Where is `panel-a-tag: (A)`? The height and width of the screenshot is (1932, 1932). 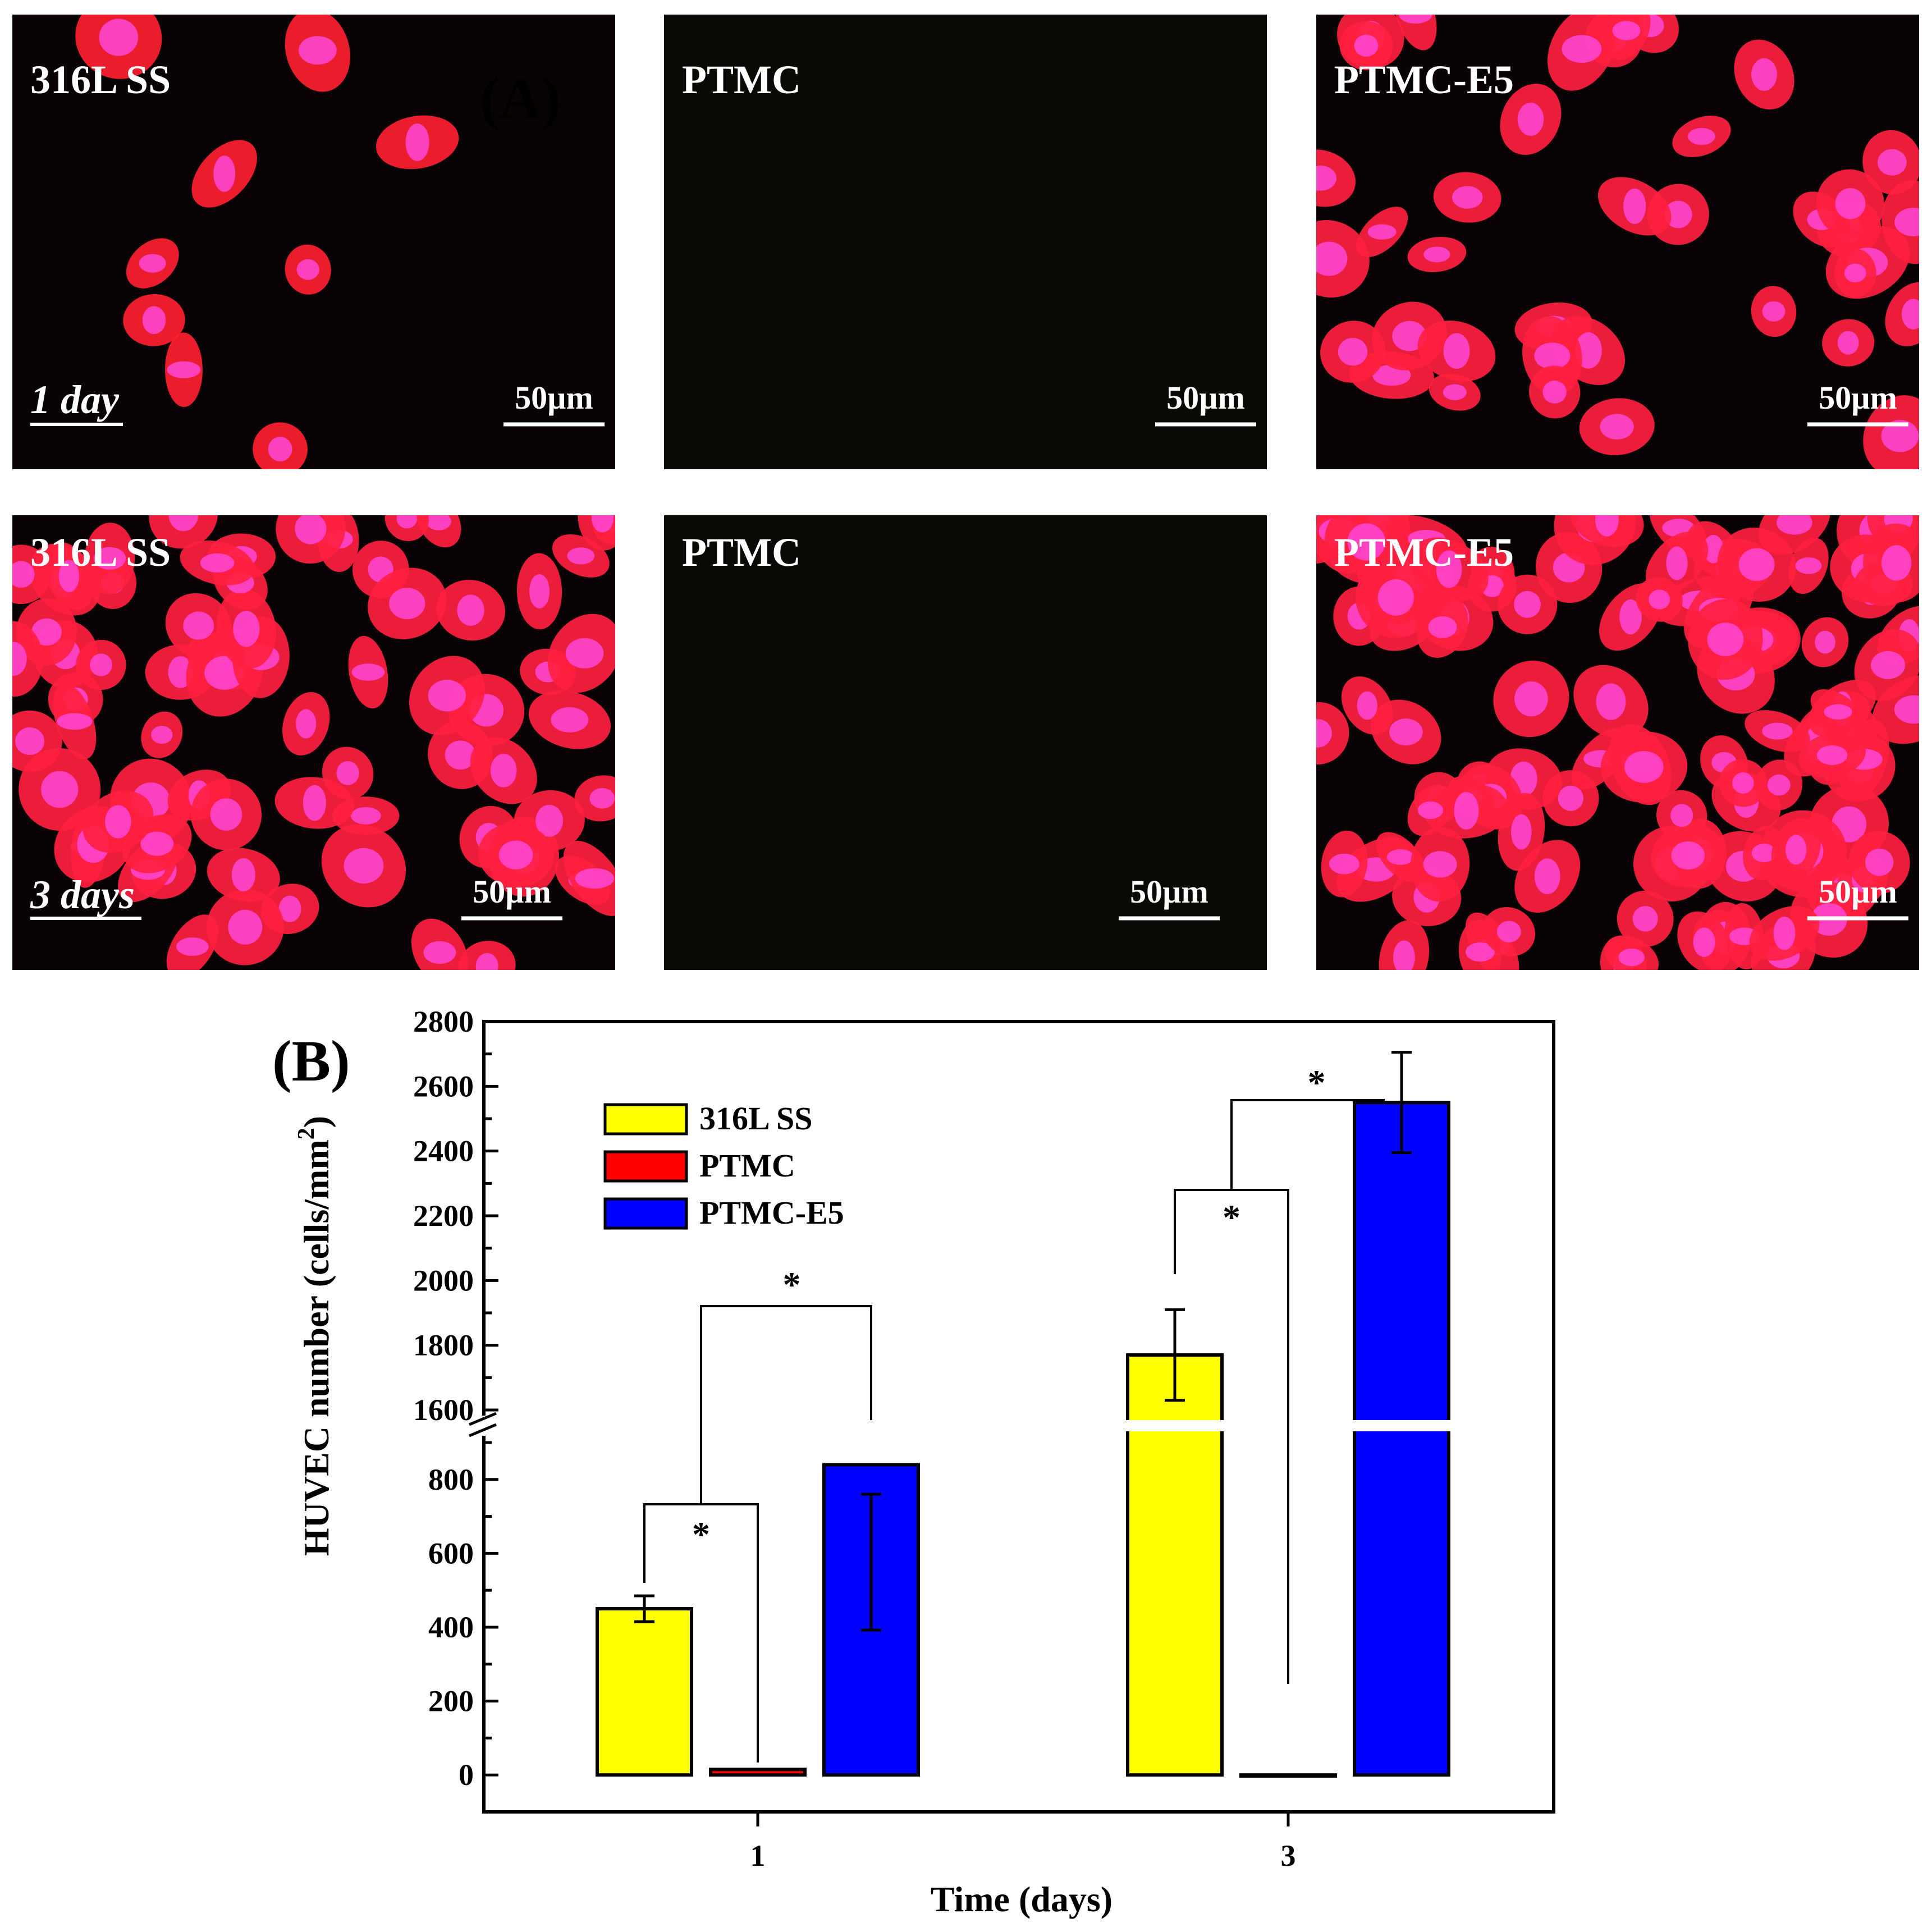 panel-a-tag: (A) is located at coordinates (520, 98).